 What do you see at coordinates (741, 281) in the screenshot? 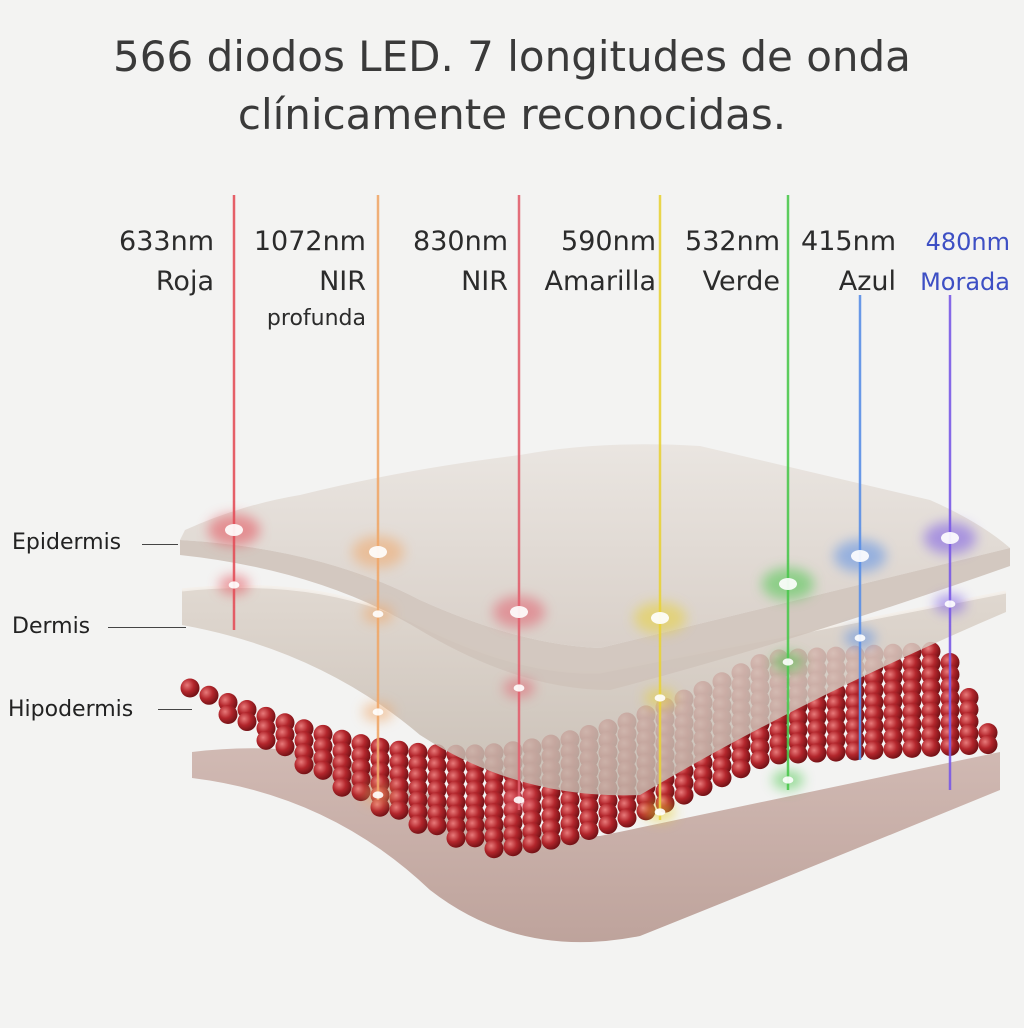
I see `wavelength-name: Verde` at bounding box center [741, 281].